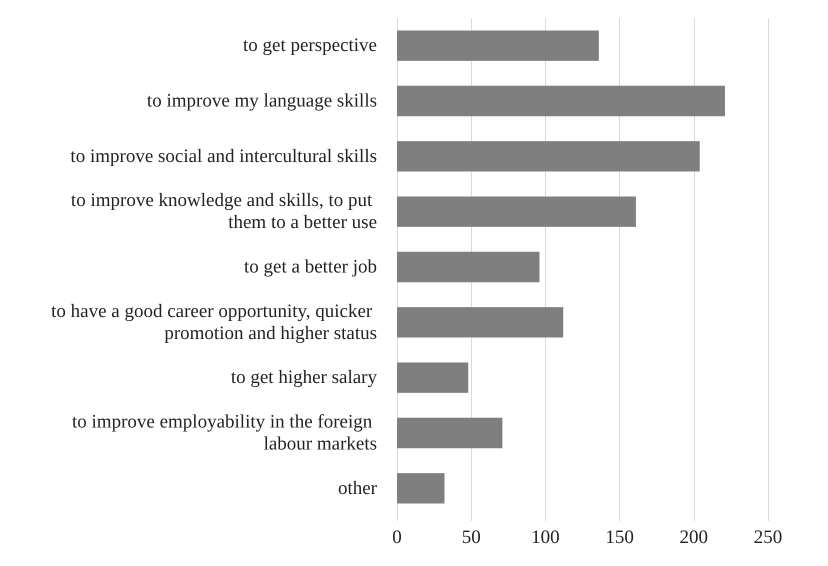  I want to click on x-tick-label: 100, so click(545, 537).